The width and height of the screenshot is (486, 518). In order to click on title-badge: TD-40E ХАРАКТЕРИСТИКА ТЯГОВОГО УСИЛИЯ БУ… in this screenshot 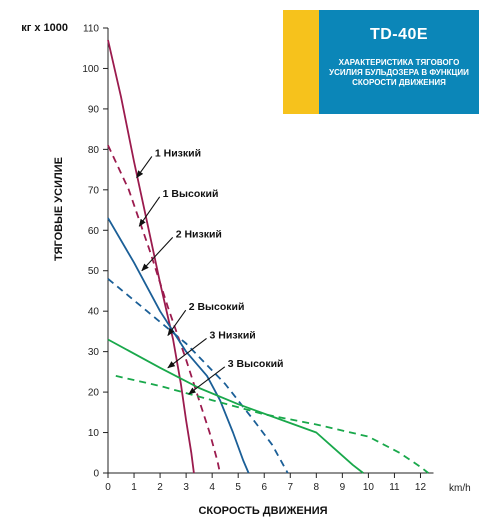, I will do `click(381, 62)`.